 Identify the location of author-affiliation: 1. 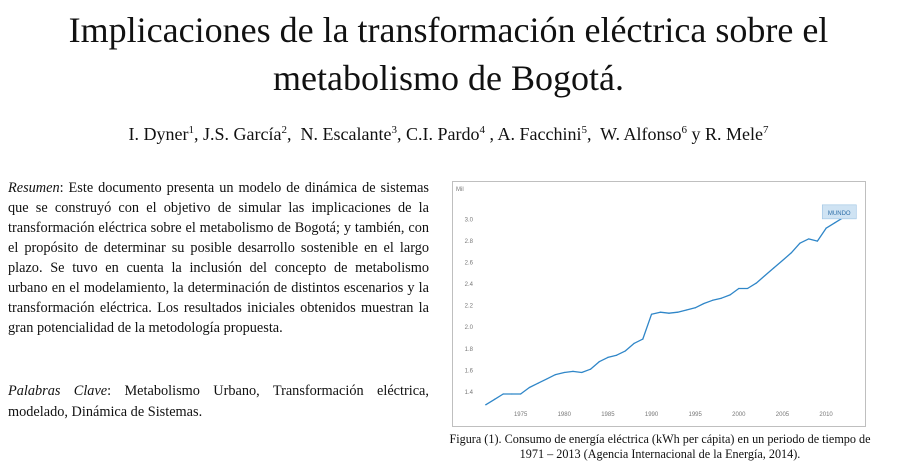
(191, 130).